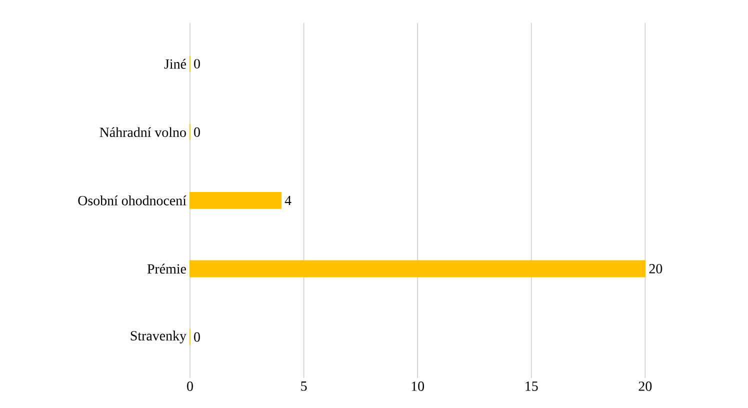 This screenshot has height=408, width=748. Describe the element at coordinates (288, 201) in the screenshot. I see `data-label: 4` at that location.